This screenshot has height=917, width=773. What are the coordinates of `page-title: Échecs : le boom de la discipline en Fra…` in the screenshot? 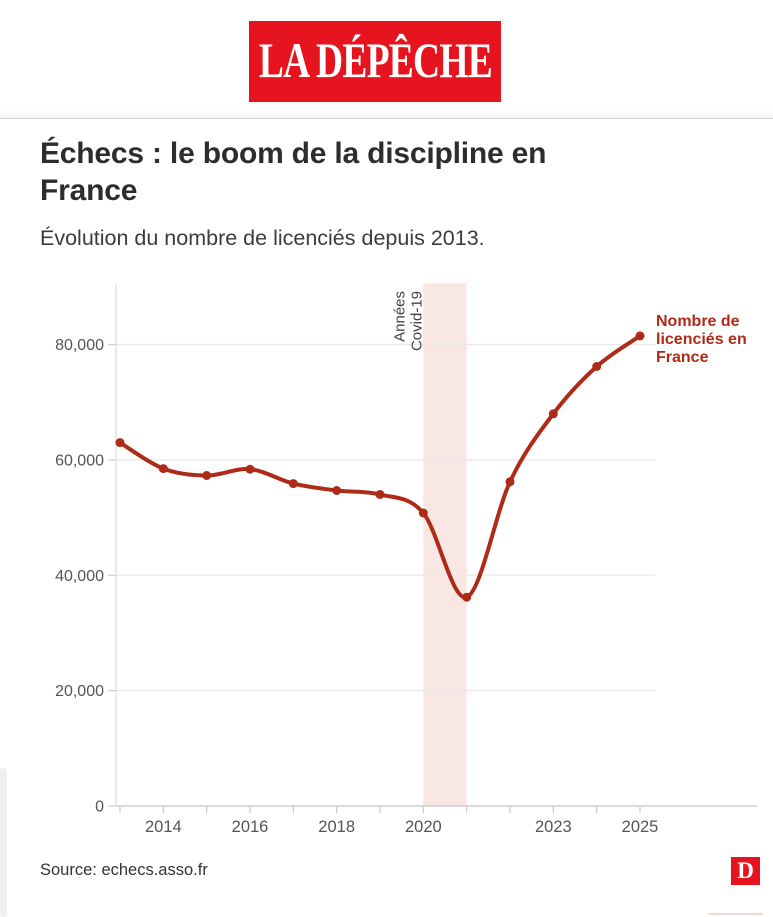 It's located at (293, 172).